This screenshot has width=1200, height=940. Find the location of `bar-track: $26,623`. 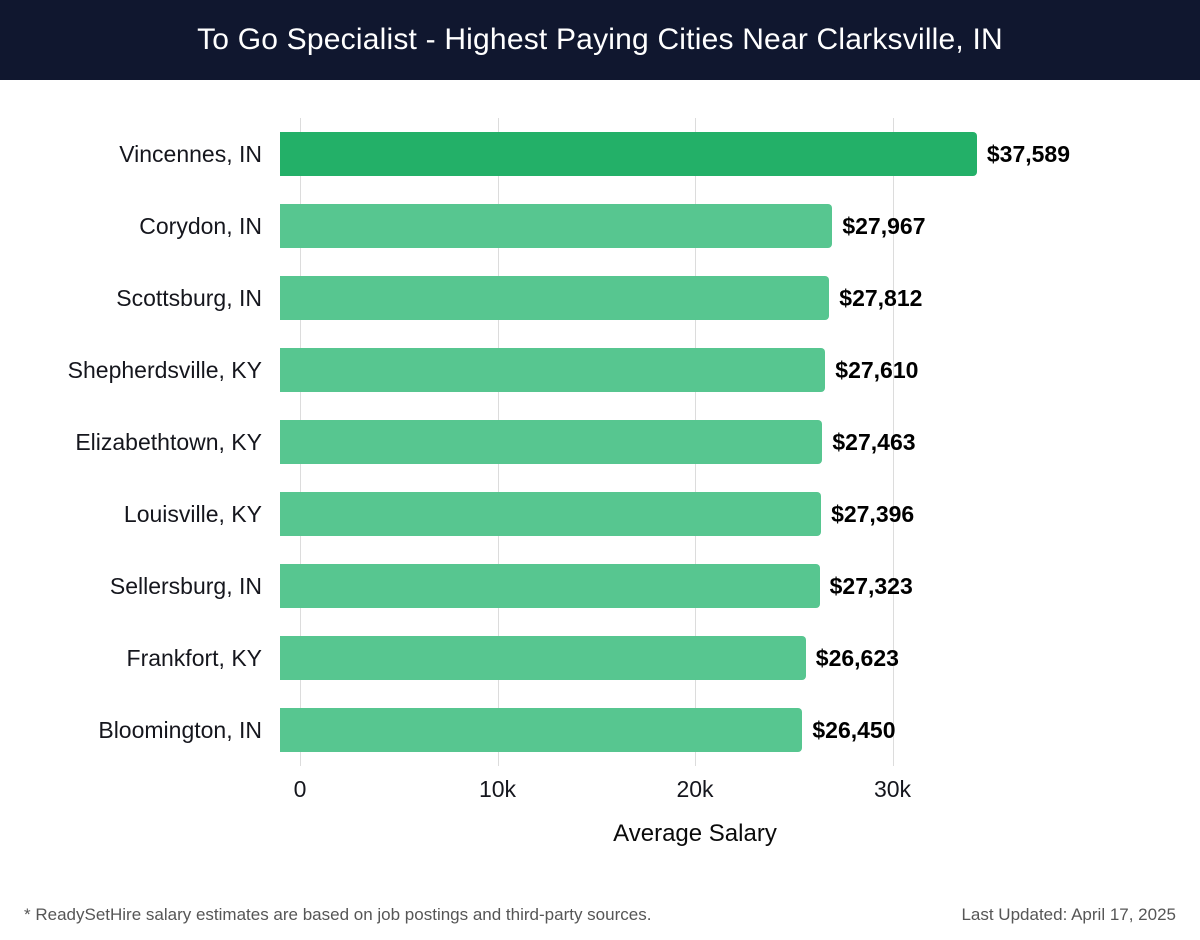

bar-track: $26,623 is located at coordinates (675, 658).